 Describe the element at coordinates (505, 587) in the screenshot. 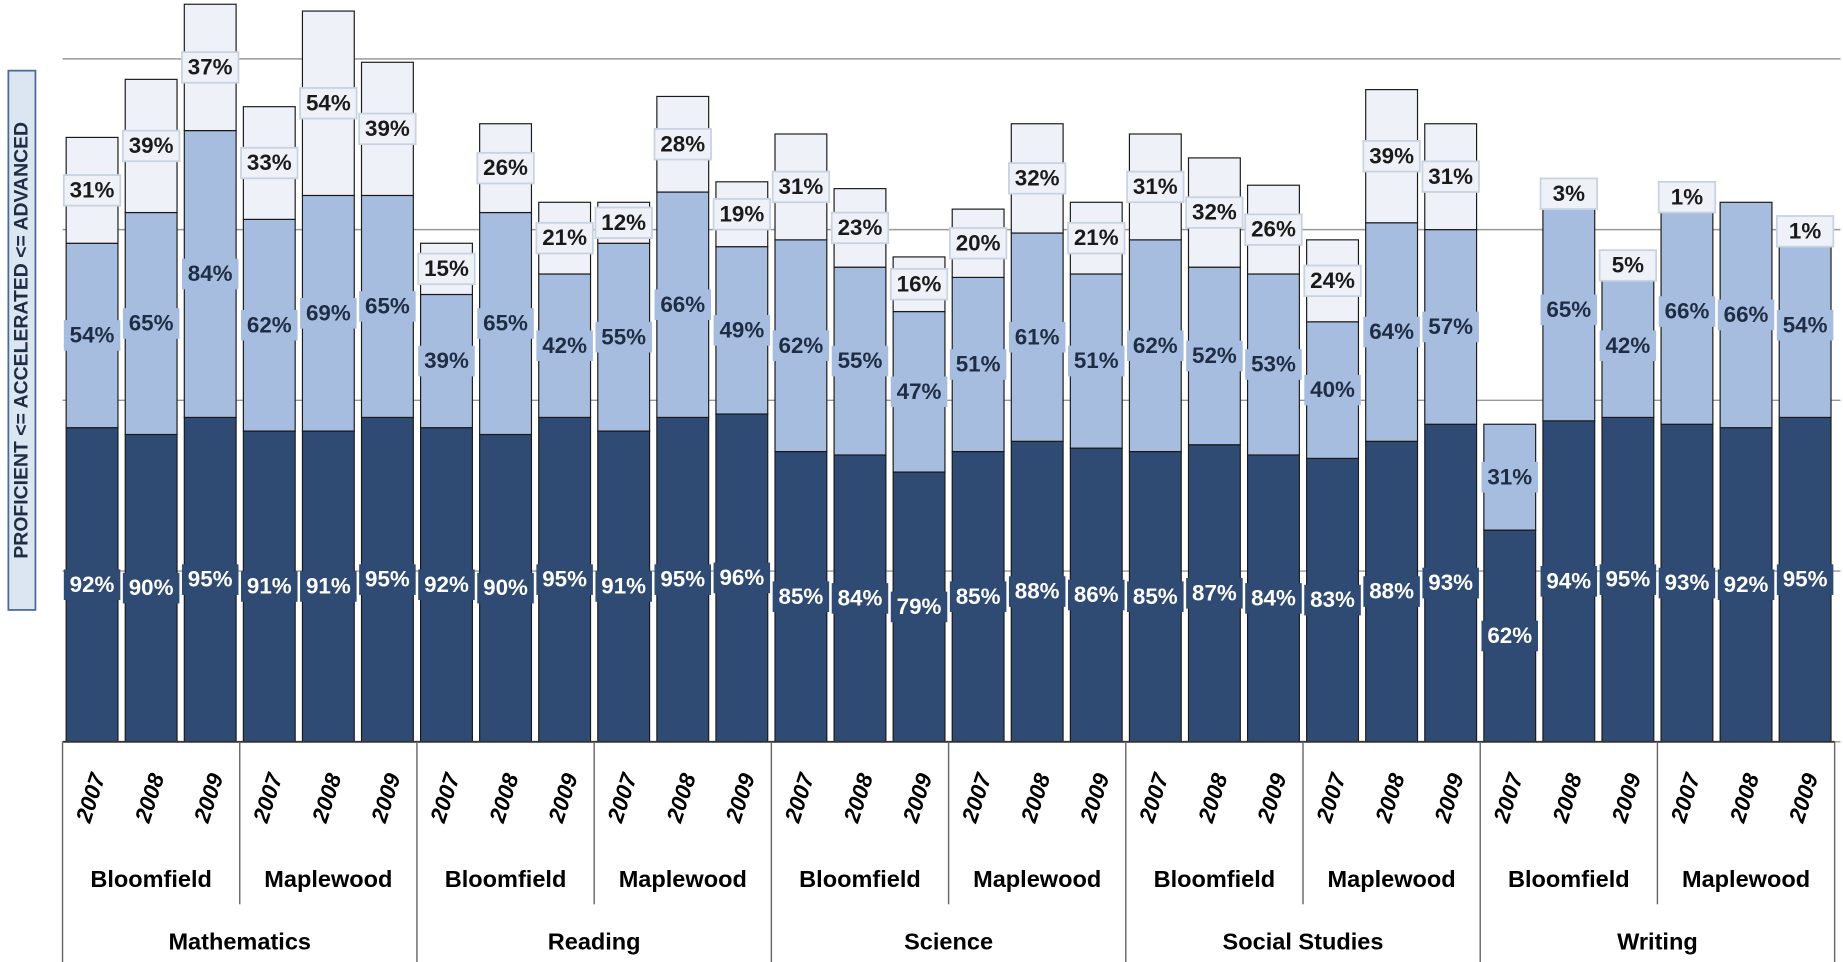

I see `data-label: 90%` at that location.